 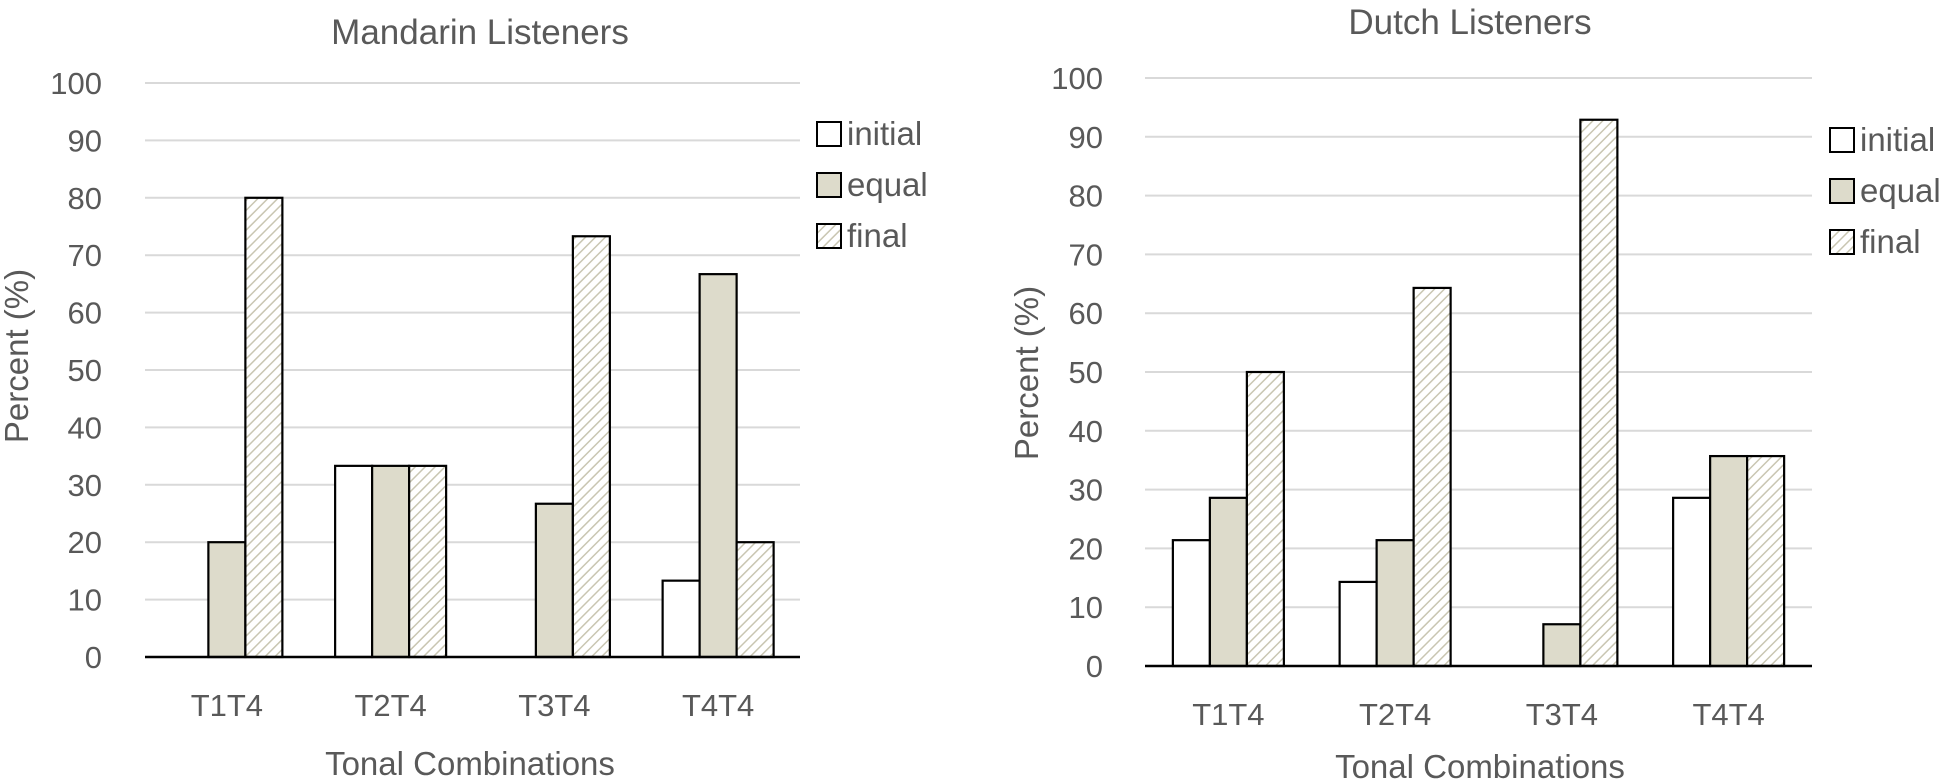 I want to click on chart-title: Dutch Listeners, so click(x=1469, y=22).